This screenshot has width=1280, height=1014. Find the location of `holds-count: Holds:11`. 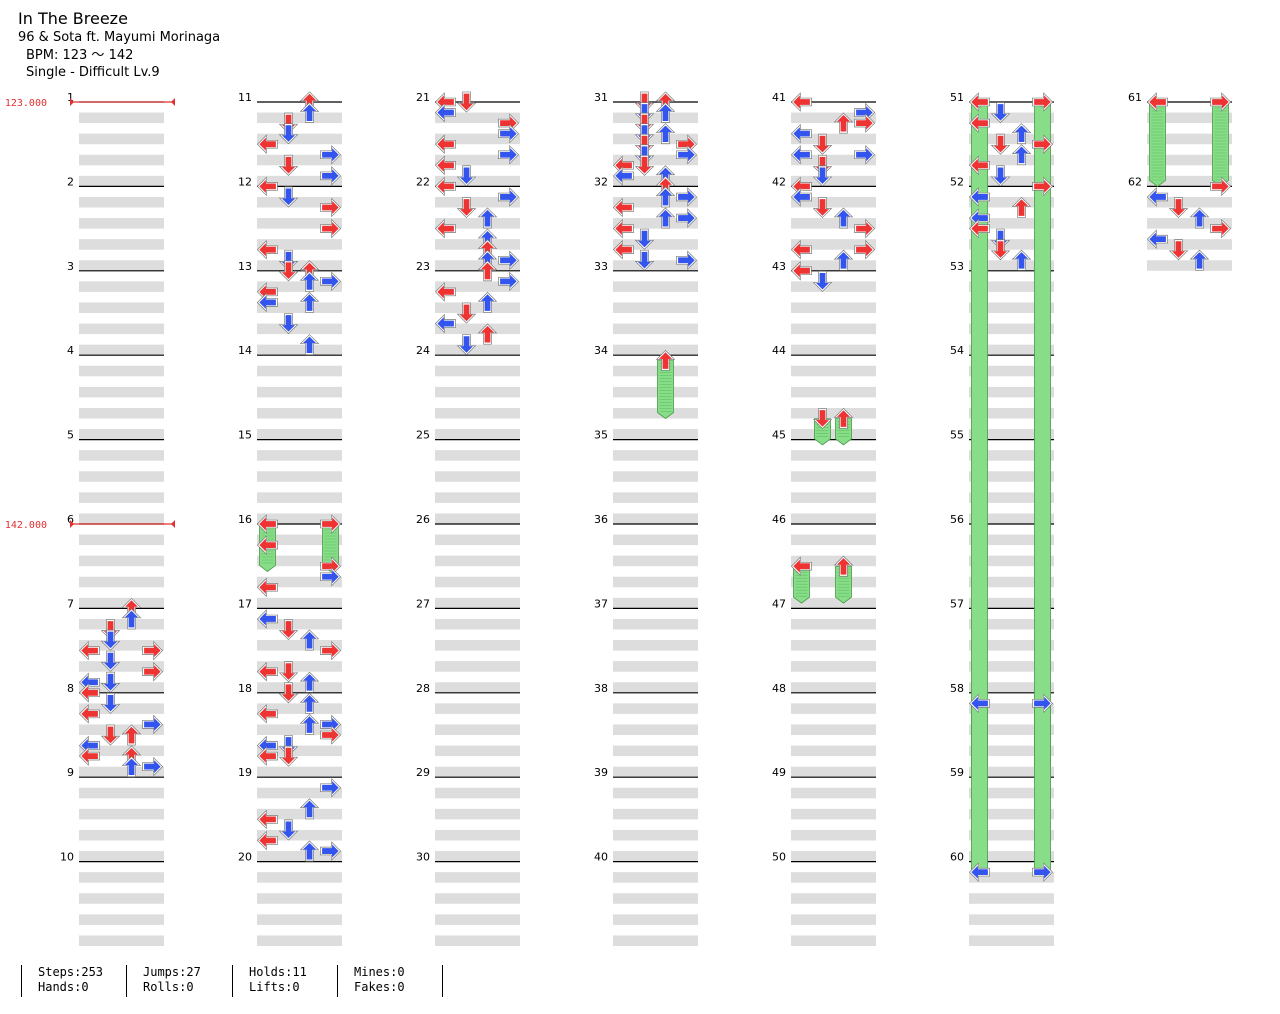

holds-count: Holds:11 is located at coordinates (278, 972).